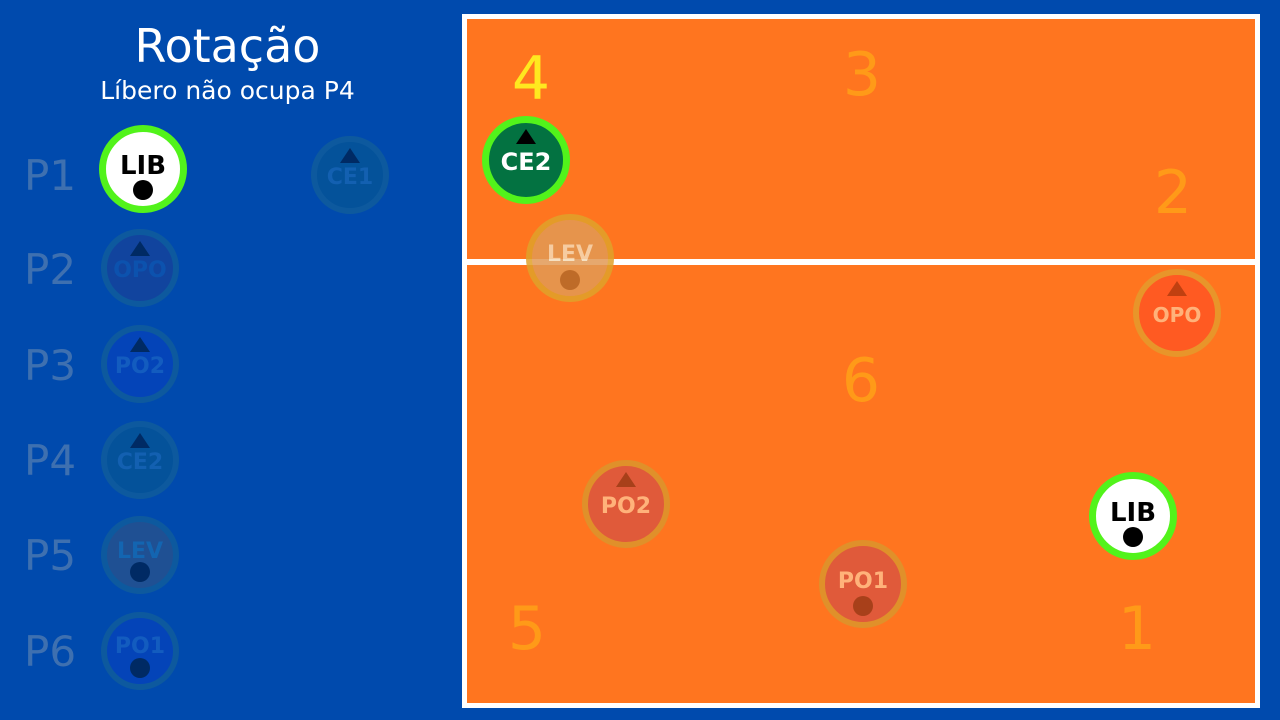 The width and height of the screenshot is (1280, 720). I want to click on court-token-po1: PO1, so click(863, 584).